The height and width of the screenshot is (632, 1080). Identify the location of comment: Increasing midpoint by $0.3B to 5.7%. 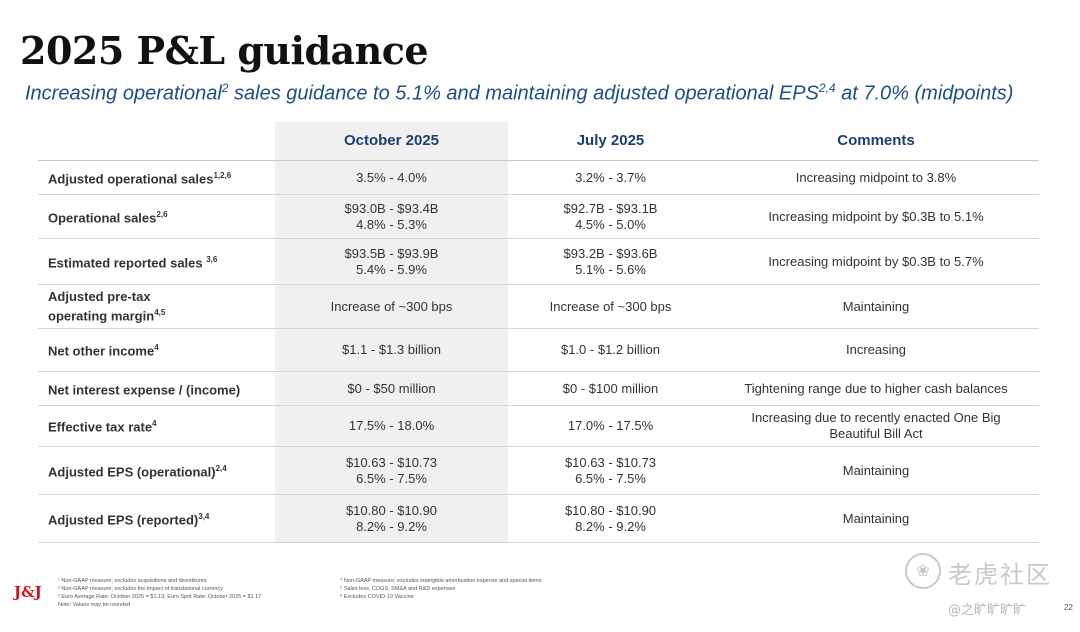
(876, 261).